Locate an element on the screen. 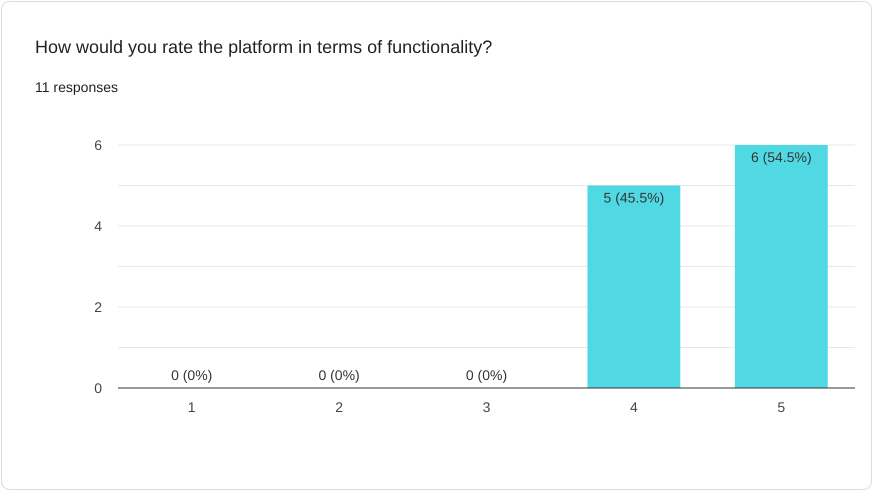 The image size is (873, 496). x-tick-label: 1 is located at coordinates (192, 407).